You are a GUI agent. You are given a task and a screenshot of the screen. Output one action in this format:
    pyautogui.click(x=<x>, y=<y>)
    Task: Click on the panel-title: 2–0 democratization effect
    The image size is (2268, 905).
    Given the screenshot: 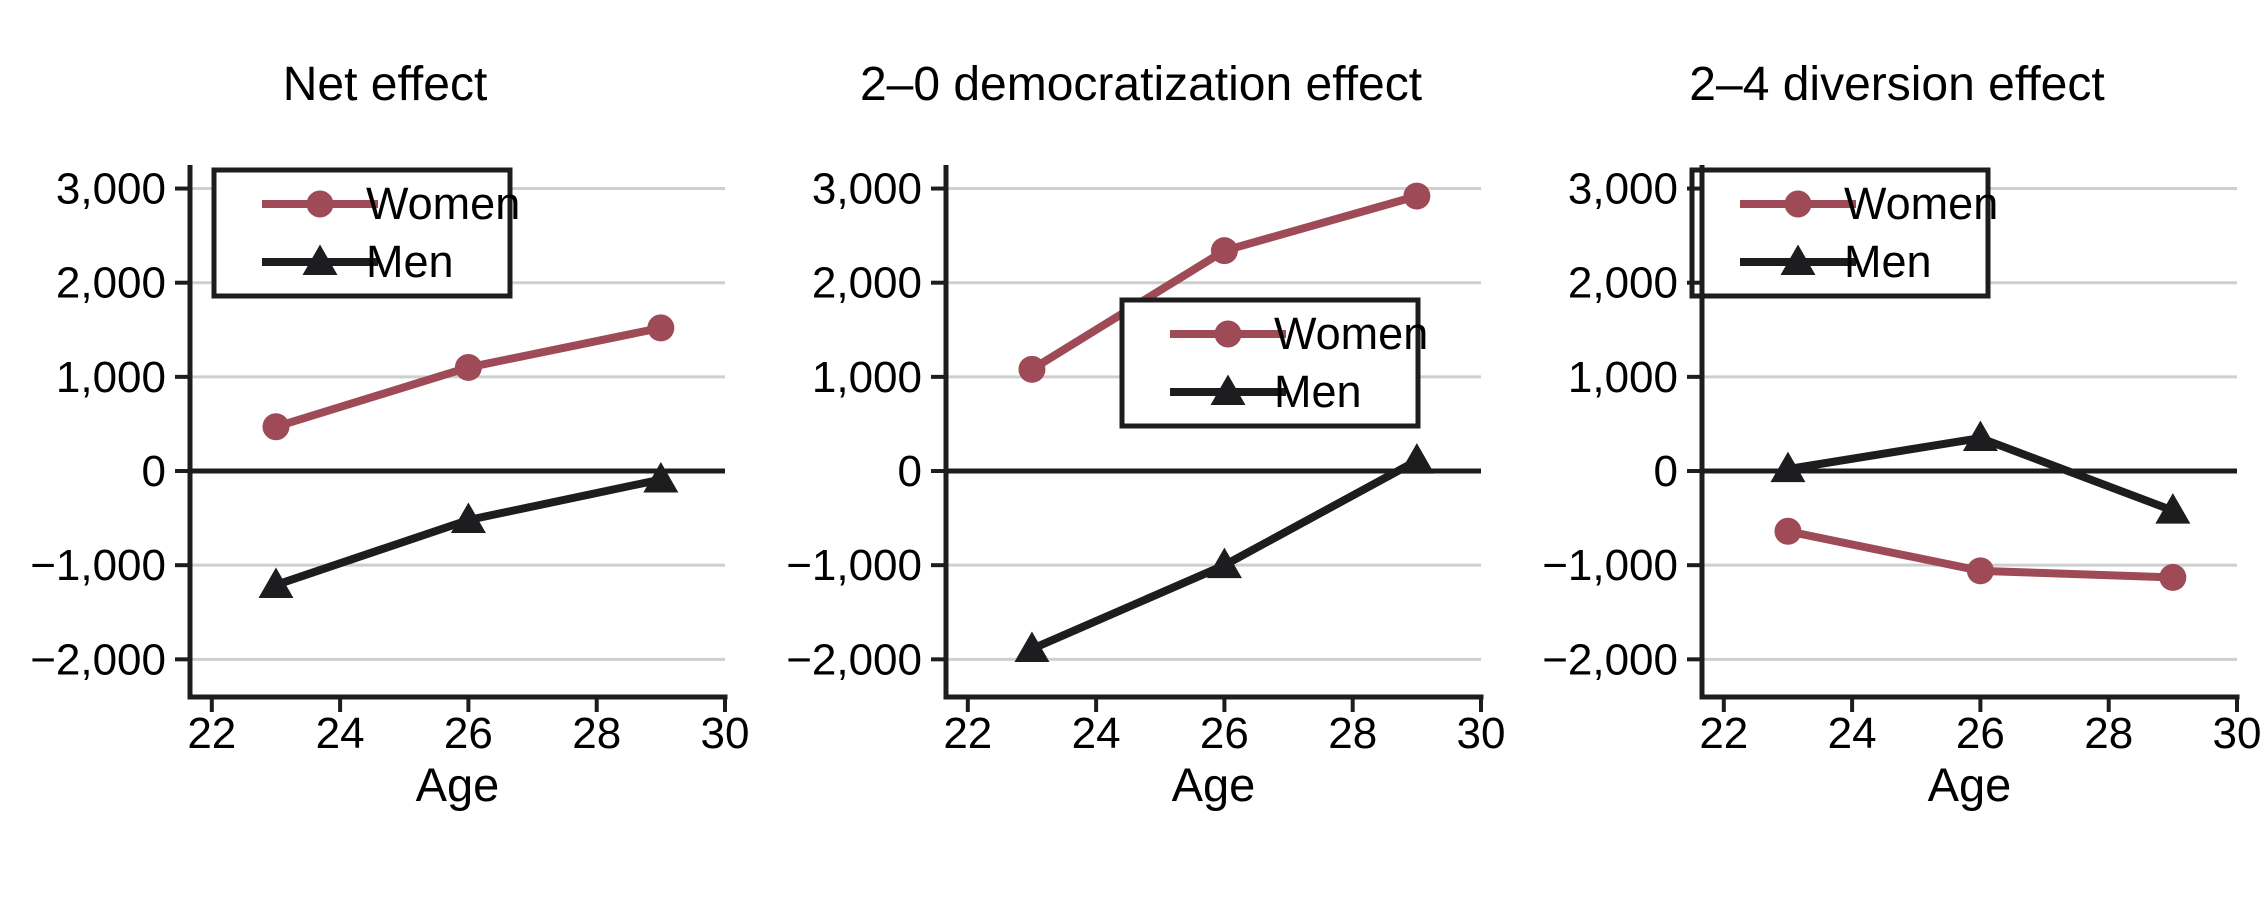 What is the action you would take?
    pyautogui.click(x=1141, y=84)
    